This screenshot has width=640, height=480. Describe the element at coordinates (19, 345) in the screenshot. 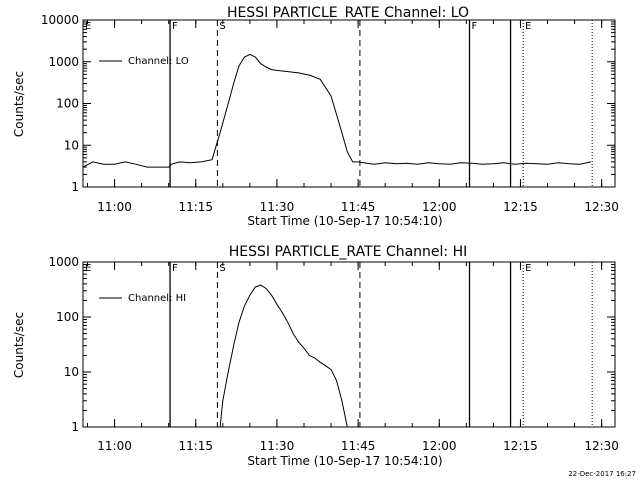

I see `panel-hi-ylabel: Counts/sec` at that location.